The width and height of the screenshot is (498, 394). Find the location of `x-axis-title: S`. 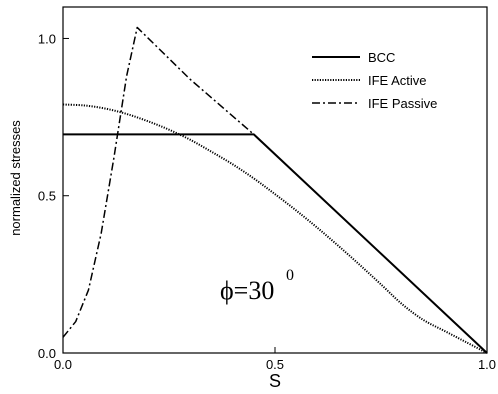

x-axis-title: S is located at coordinates (275, 381).